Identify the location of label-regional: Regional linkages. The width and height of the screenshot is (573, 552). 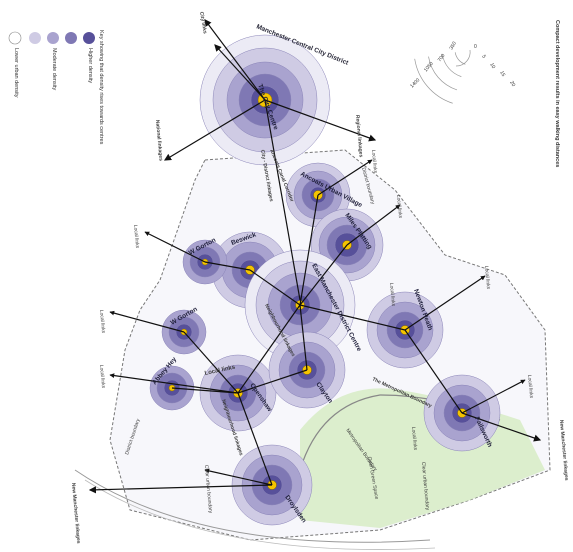
(359, 136).